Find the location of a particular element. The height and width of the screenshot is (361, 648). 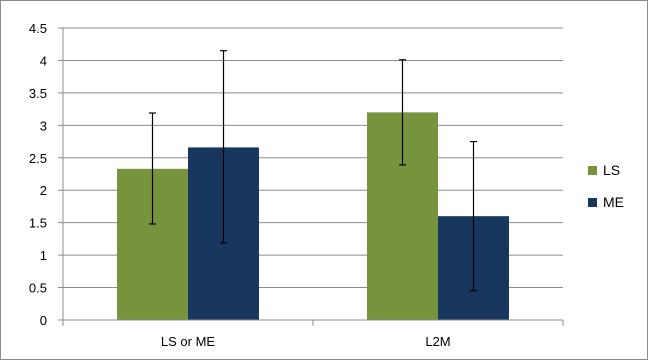

legend-swatch-ls is located at coordinates (592, 170).